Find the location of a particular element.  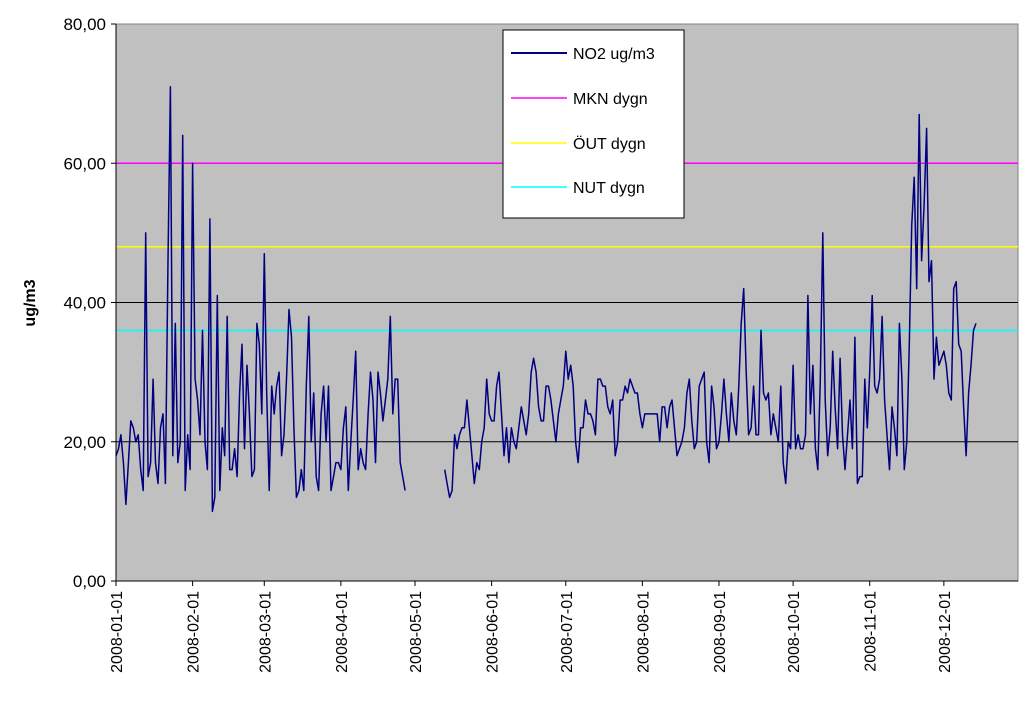

x-tick-label: 2008-03-01 is located at coordinates (265, 632).